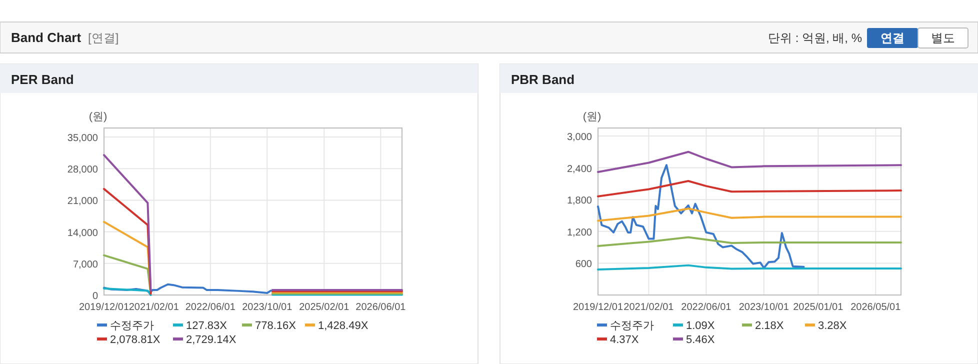 Image resolution: width=978 pixels, height=364 pixels. What do you see at coordinates (103, 38) in the screenshot?
I see `text: [연결]` at bounding box center [103, 38].